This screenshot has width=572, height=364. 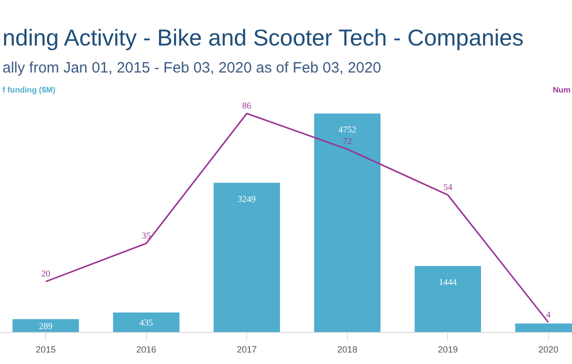 What do you see at coordinates (561, 90) in the screenshot?
I see `y2-axis-title: Num` at bounding box center [561, 90].